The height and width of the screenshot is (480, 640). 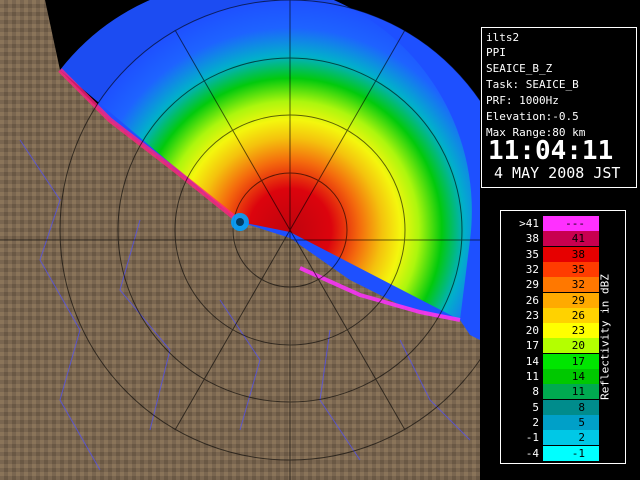 What do you see at coordinates (581, 407) in the screenshot?
I see `legend-high-value: 8` at bounding box center [581, 407].